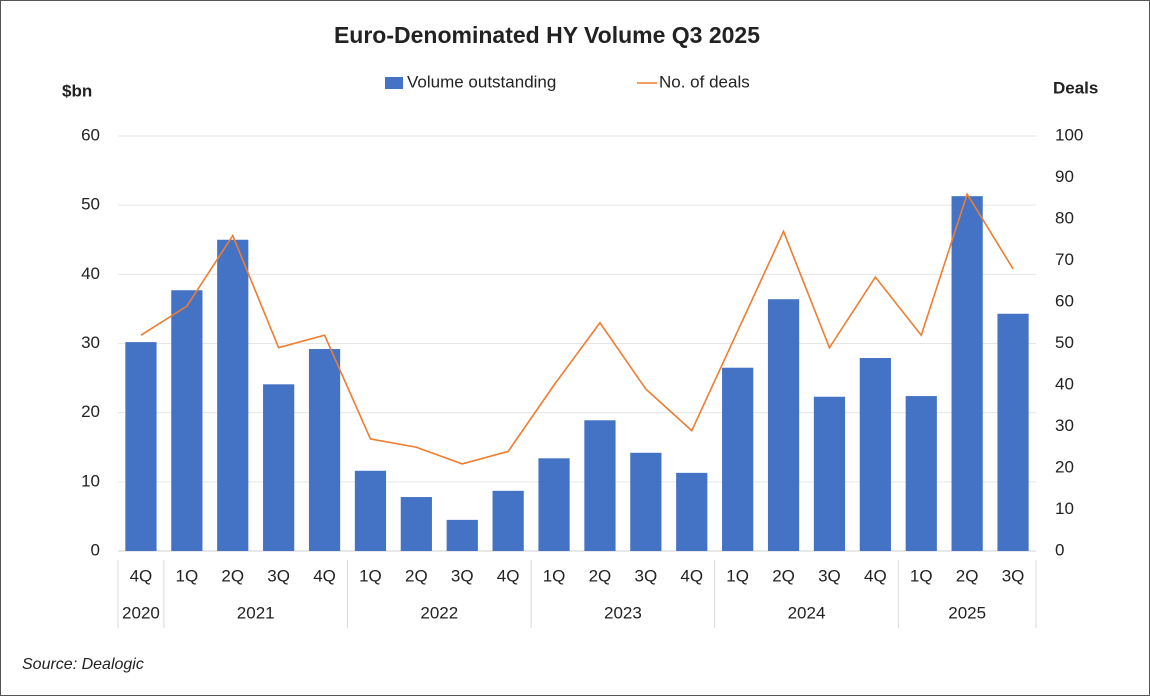  I want to click on y2-tick-label: 70, so click(1064, 259).